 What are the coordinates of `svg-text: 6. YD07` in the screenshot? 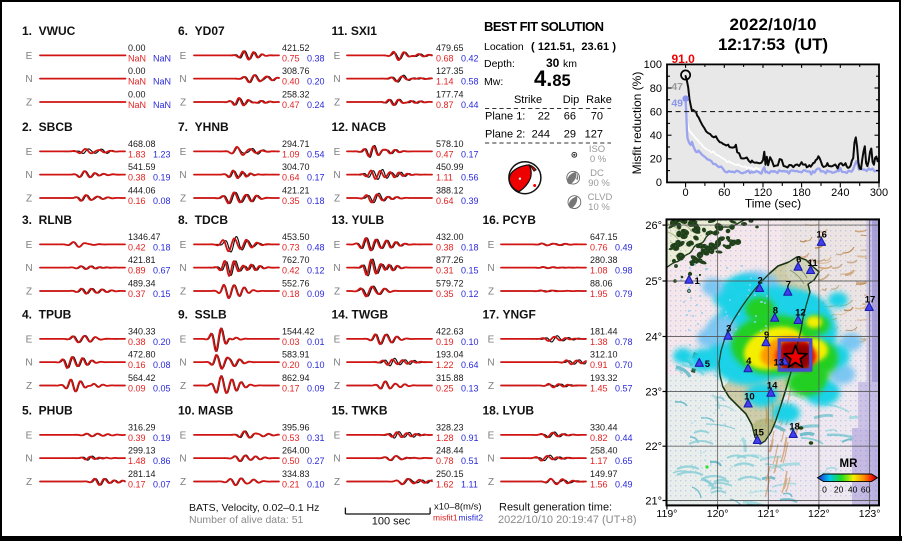 It's located at (201, 31).